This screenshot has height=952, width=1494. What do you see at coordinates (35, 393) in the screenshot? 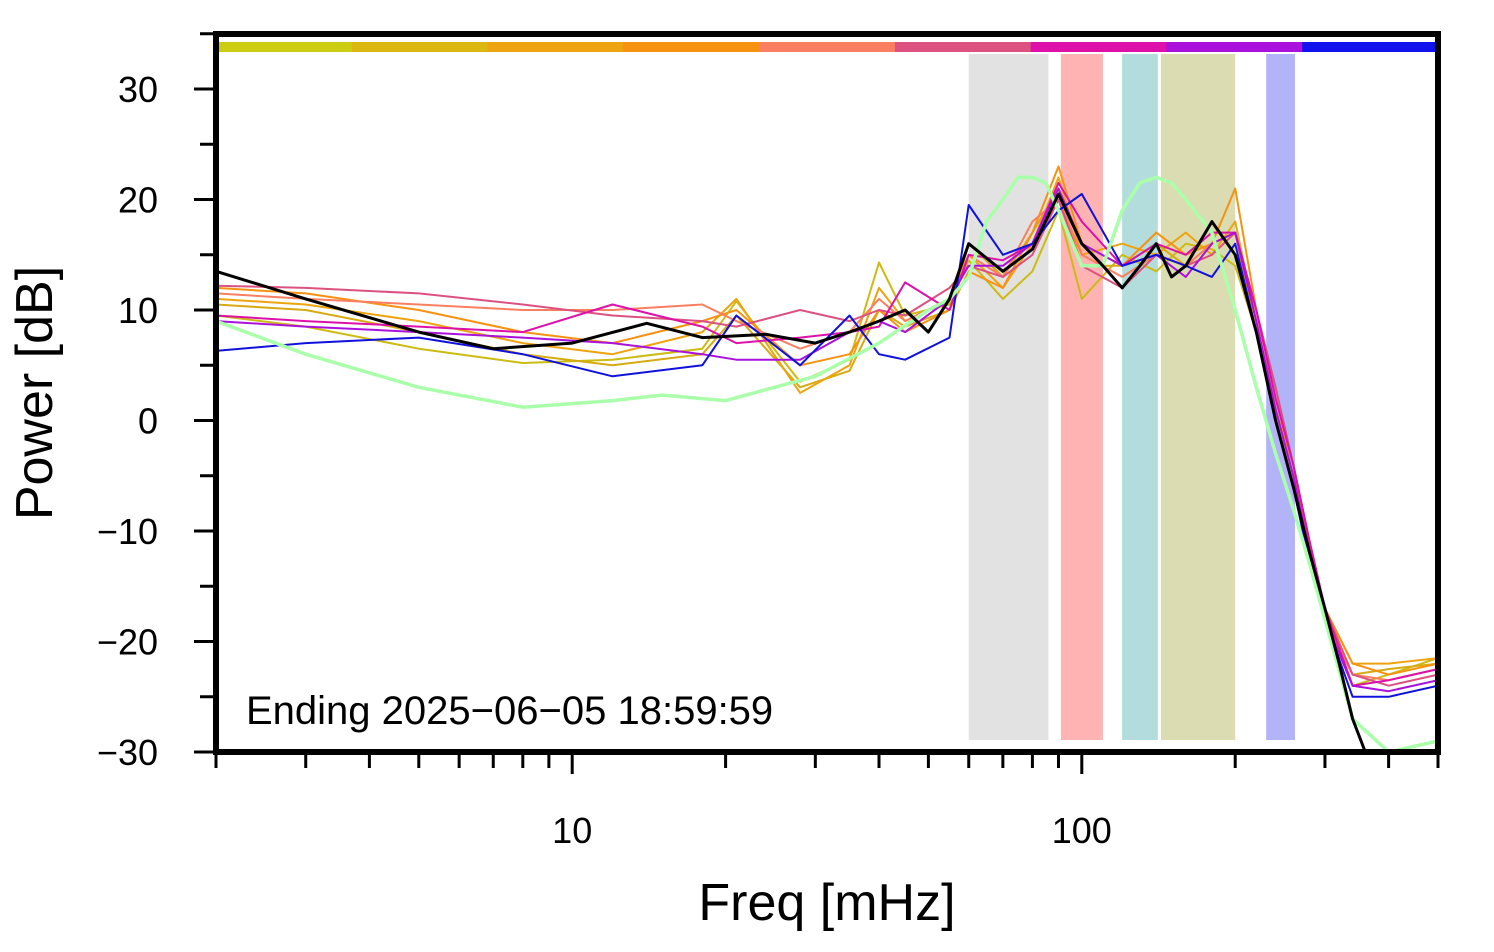
I see `y-axis-title: Power [dB]` at bounding box center [35, 393].